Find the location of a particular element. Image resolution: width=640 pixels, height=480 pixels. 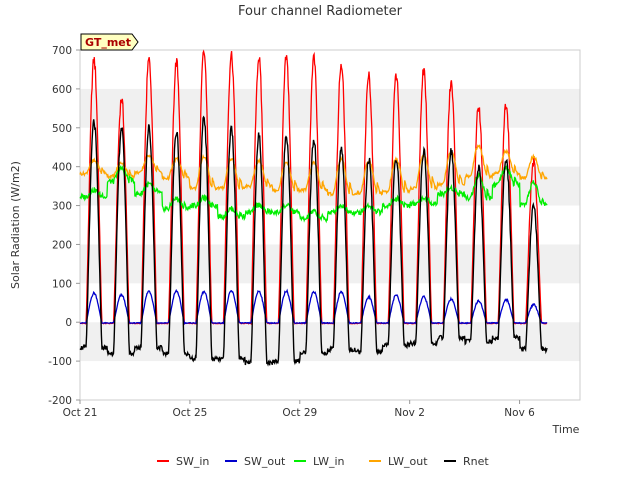

y-axis-label: Solar Radiation (W/m2) is located at coordinates (15, 225).